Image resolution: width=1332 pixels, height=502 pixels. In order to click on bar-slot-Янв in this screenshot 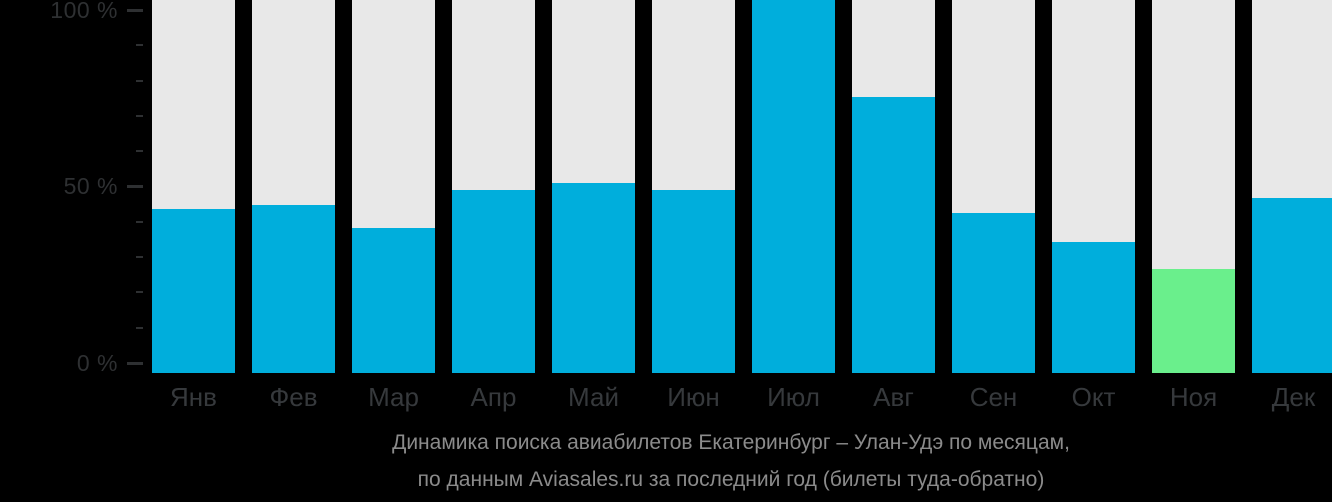, I will do `click(193, 186)`.